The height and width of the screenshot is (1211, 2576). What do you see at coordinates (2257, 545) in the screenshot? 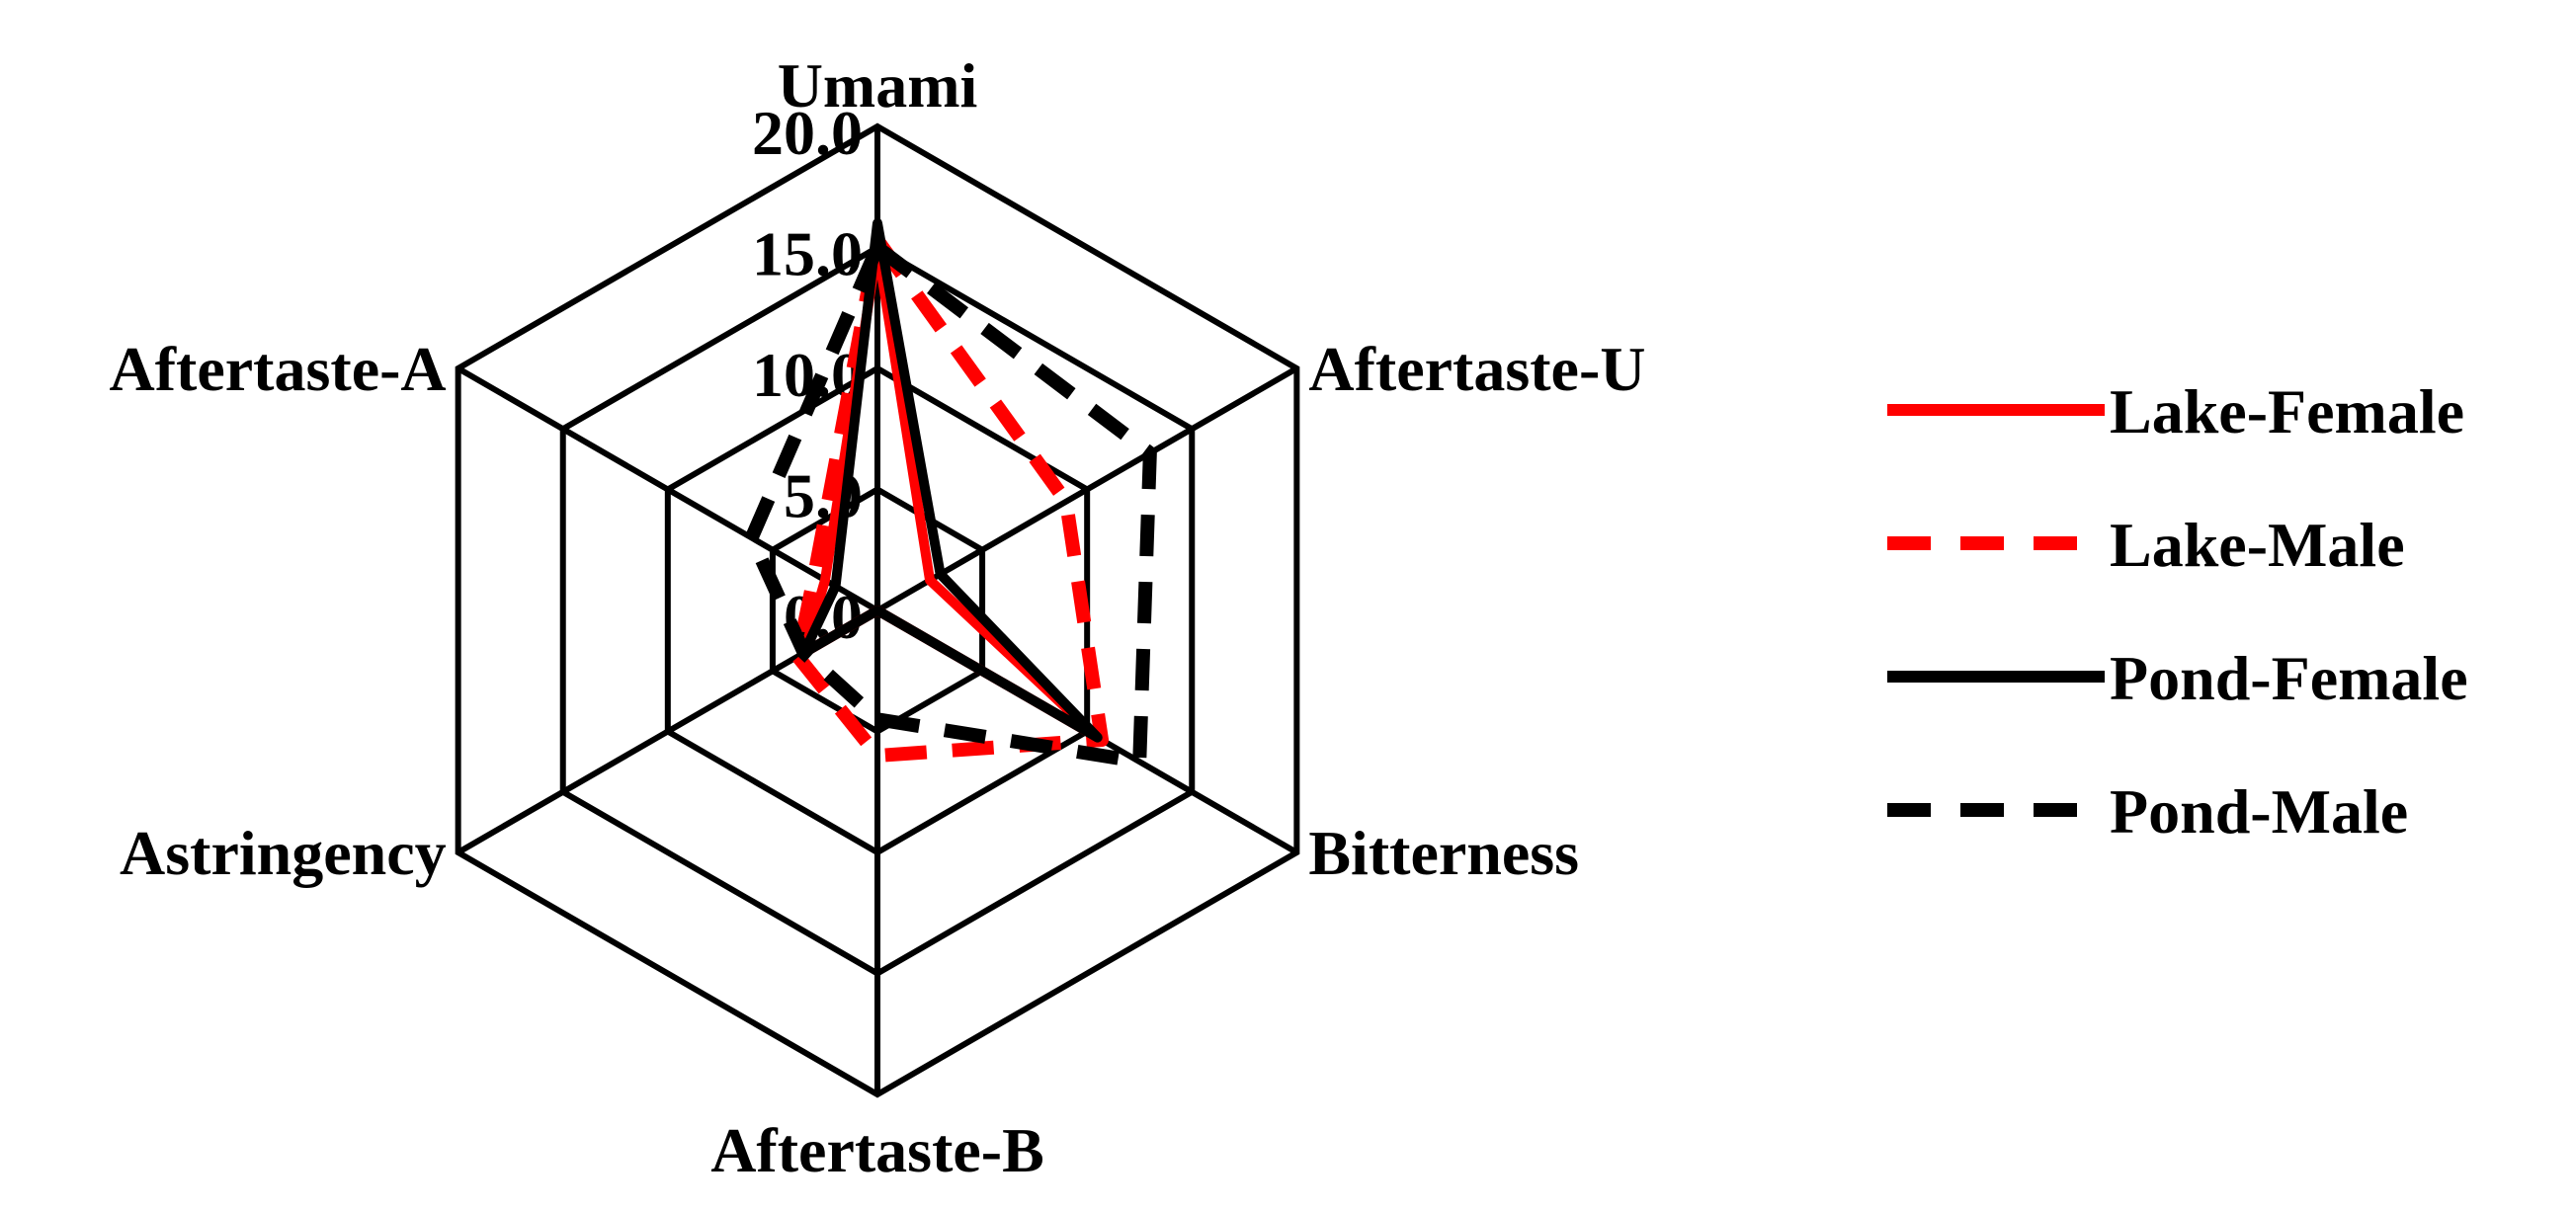
I see `legend-label: Lake-Male` at bounding box center [2257, 545].